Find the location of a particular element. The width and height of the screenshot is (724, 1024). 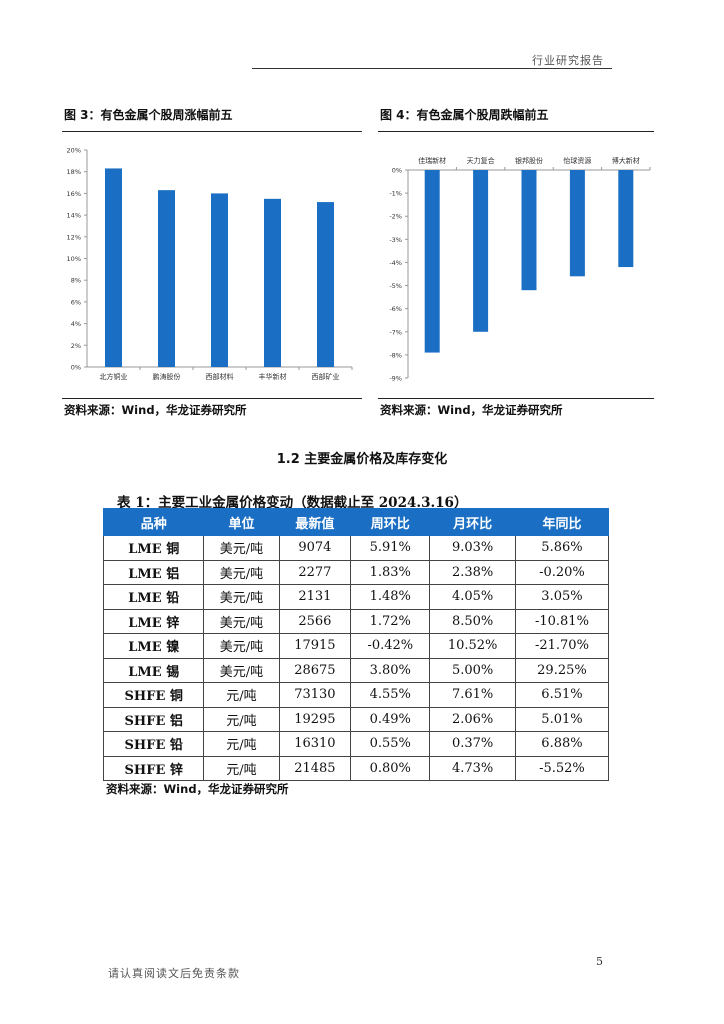

page-number: 5 is located at coordinates (599, 961).